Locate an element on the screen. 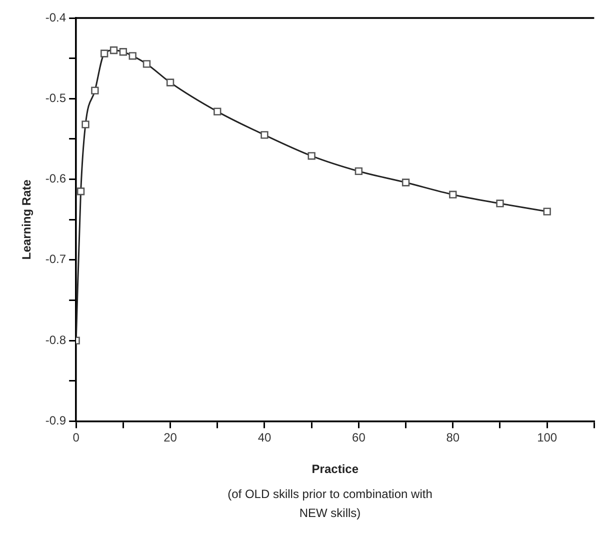 This screenshot has width=600, height=555. text: (of OLD skills prior to combination with NEW skills) is located at coordinates (330, 504).